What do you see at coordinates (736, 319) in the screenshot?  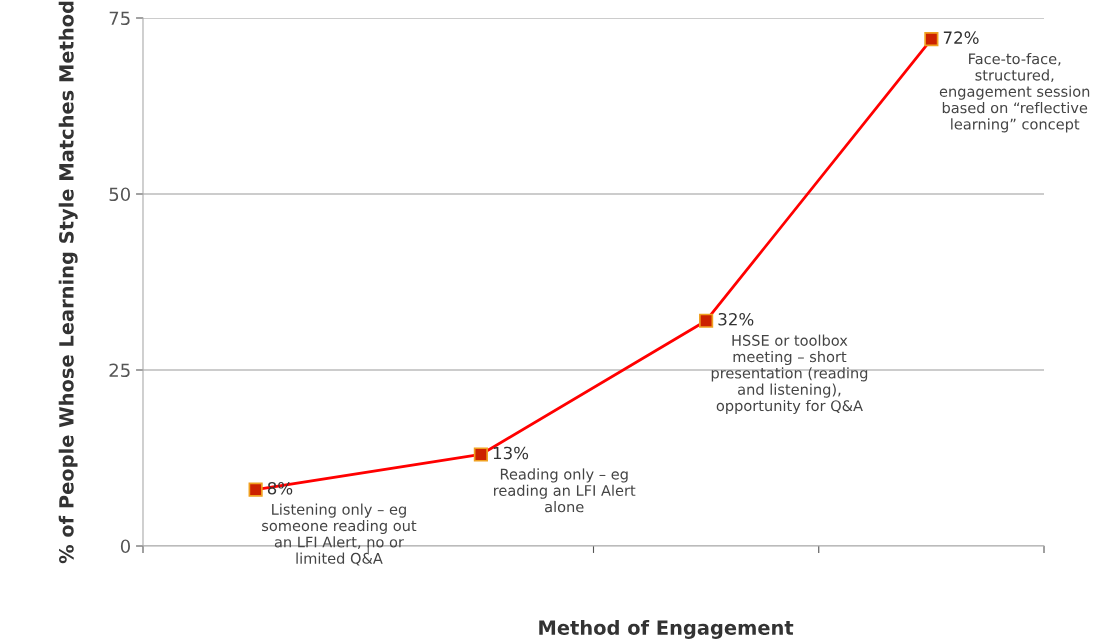 I see `data-label: 32%` at bounding box center [736, 319].